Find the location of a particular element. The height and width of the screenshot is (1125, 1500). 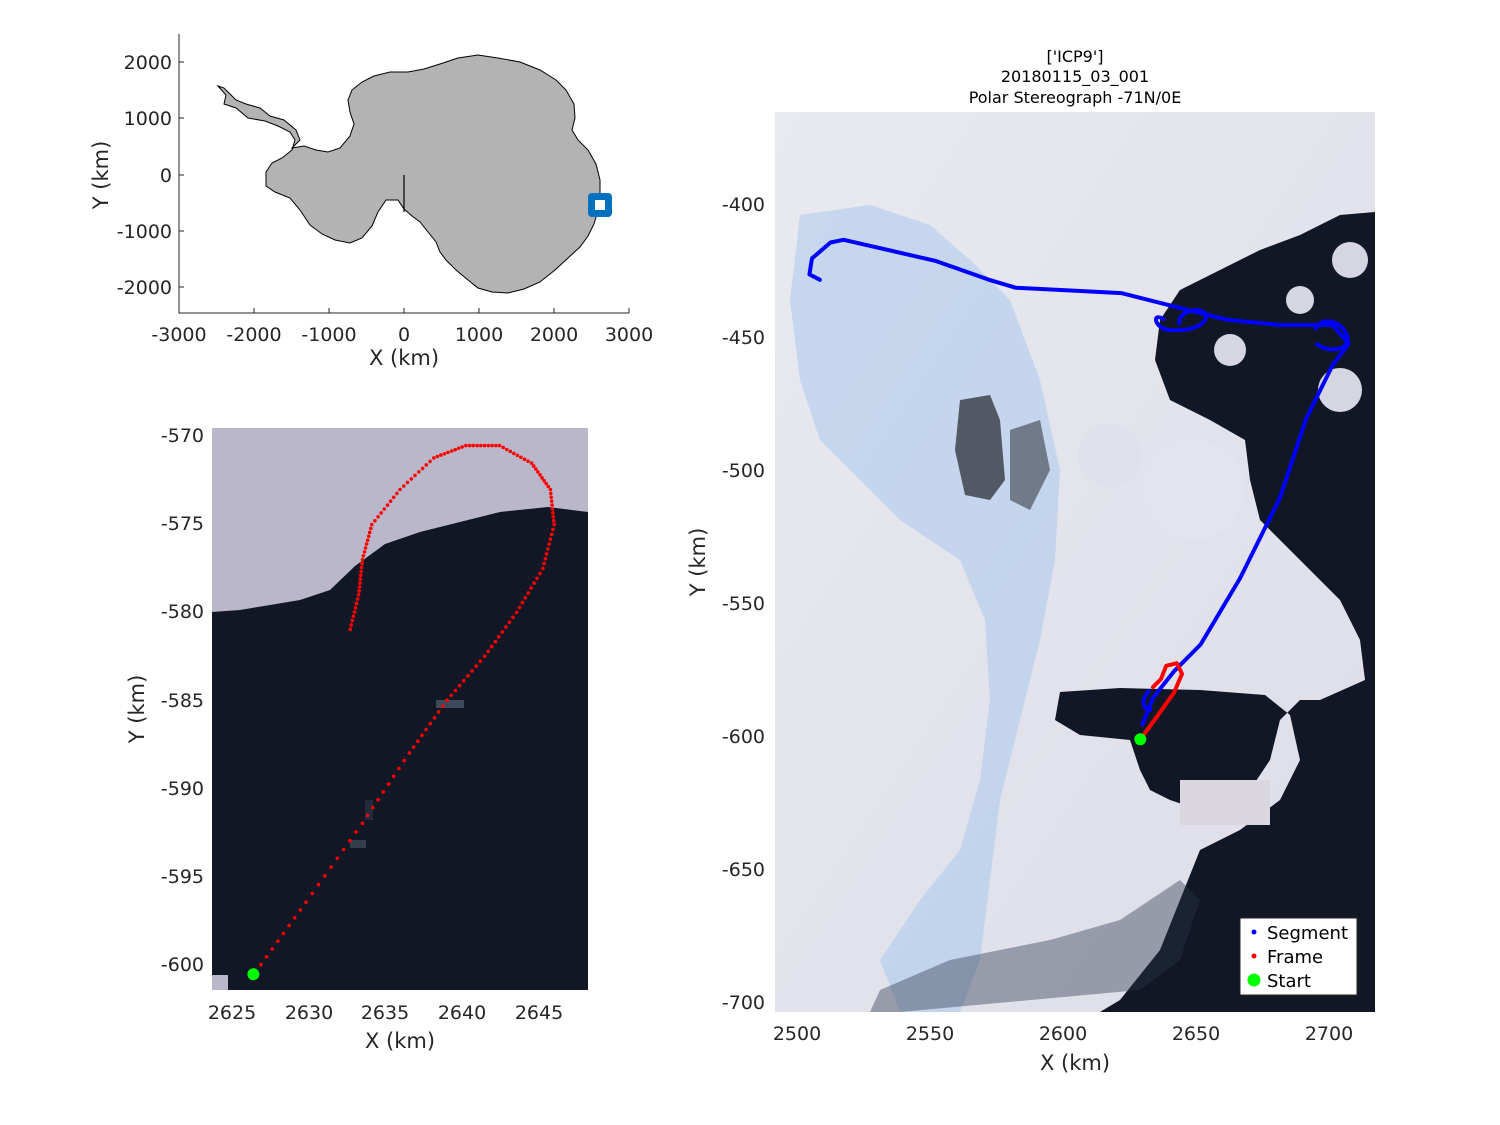

main-xtick-label: 2600 is located at coordinates (1063, 1034).